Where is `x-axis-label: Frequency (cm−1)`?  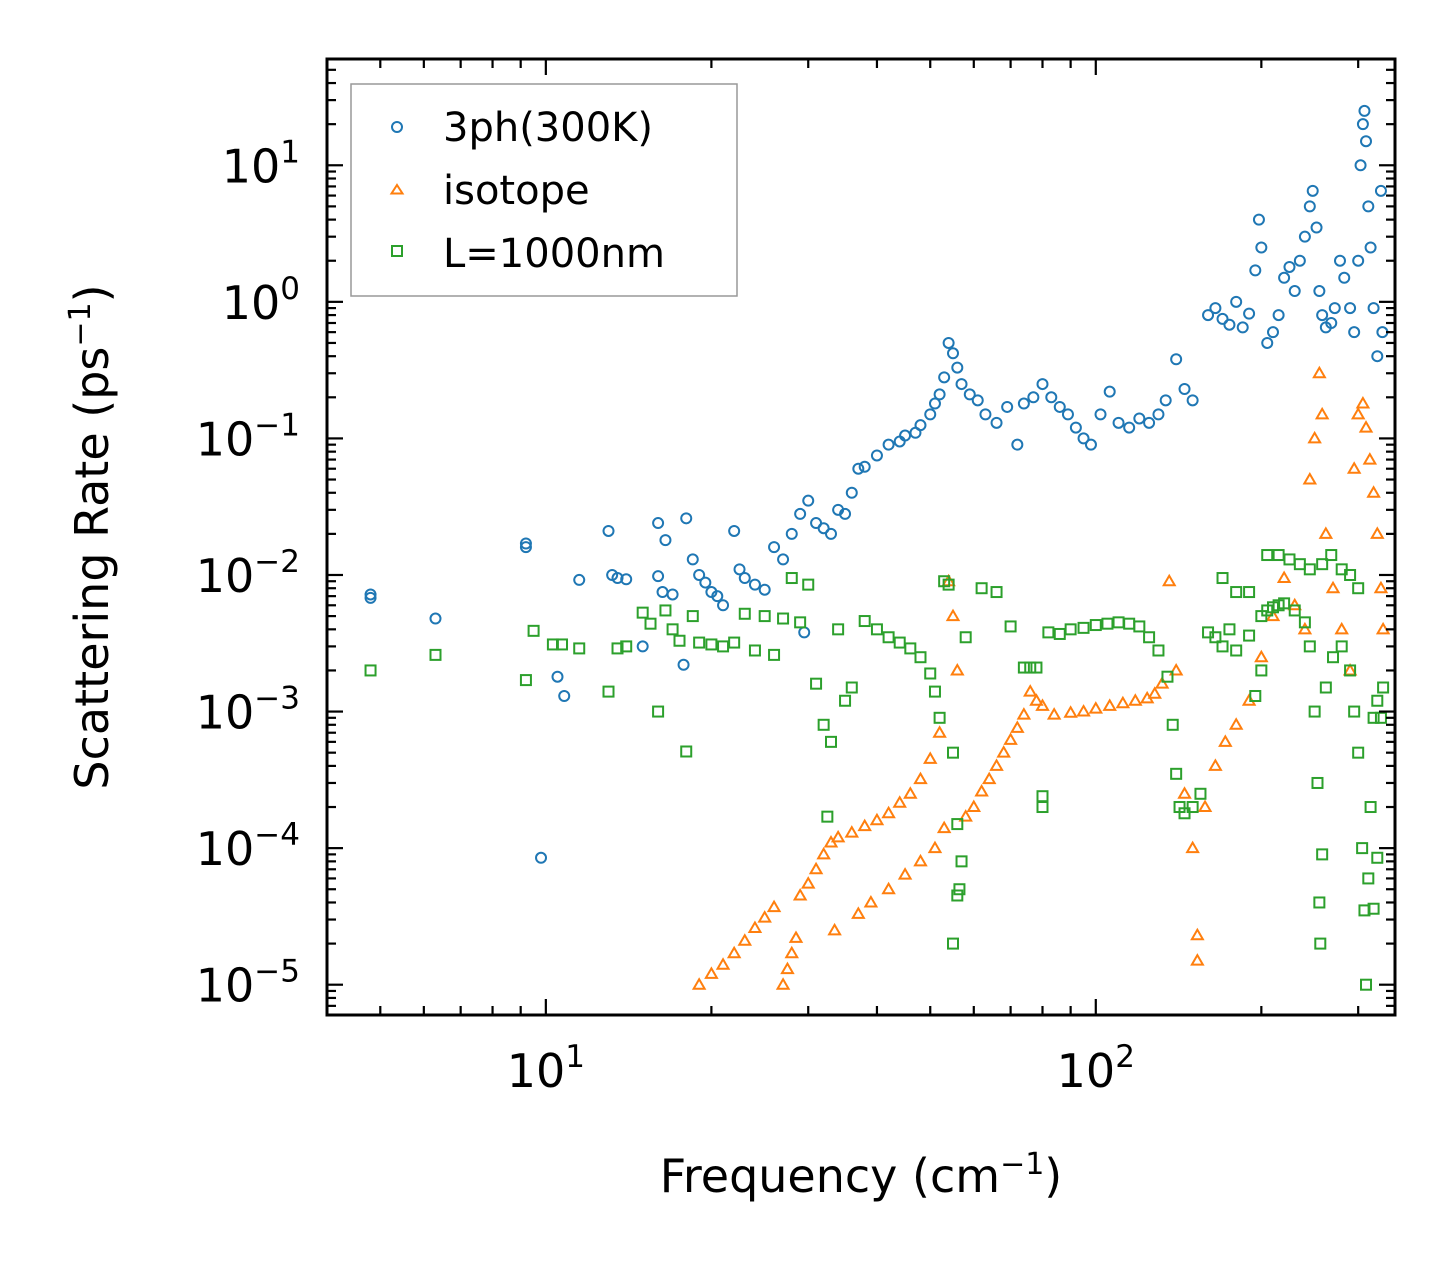 x-axis-label: Frequency (cm−1) is located at coordinates (861, 1175).